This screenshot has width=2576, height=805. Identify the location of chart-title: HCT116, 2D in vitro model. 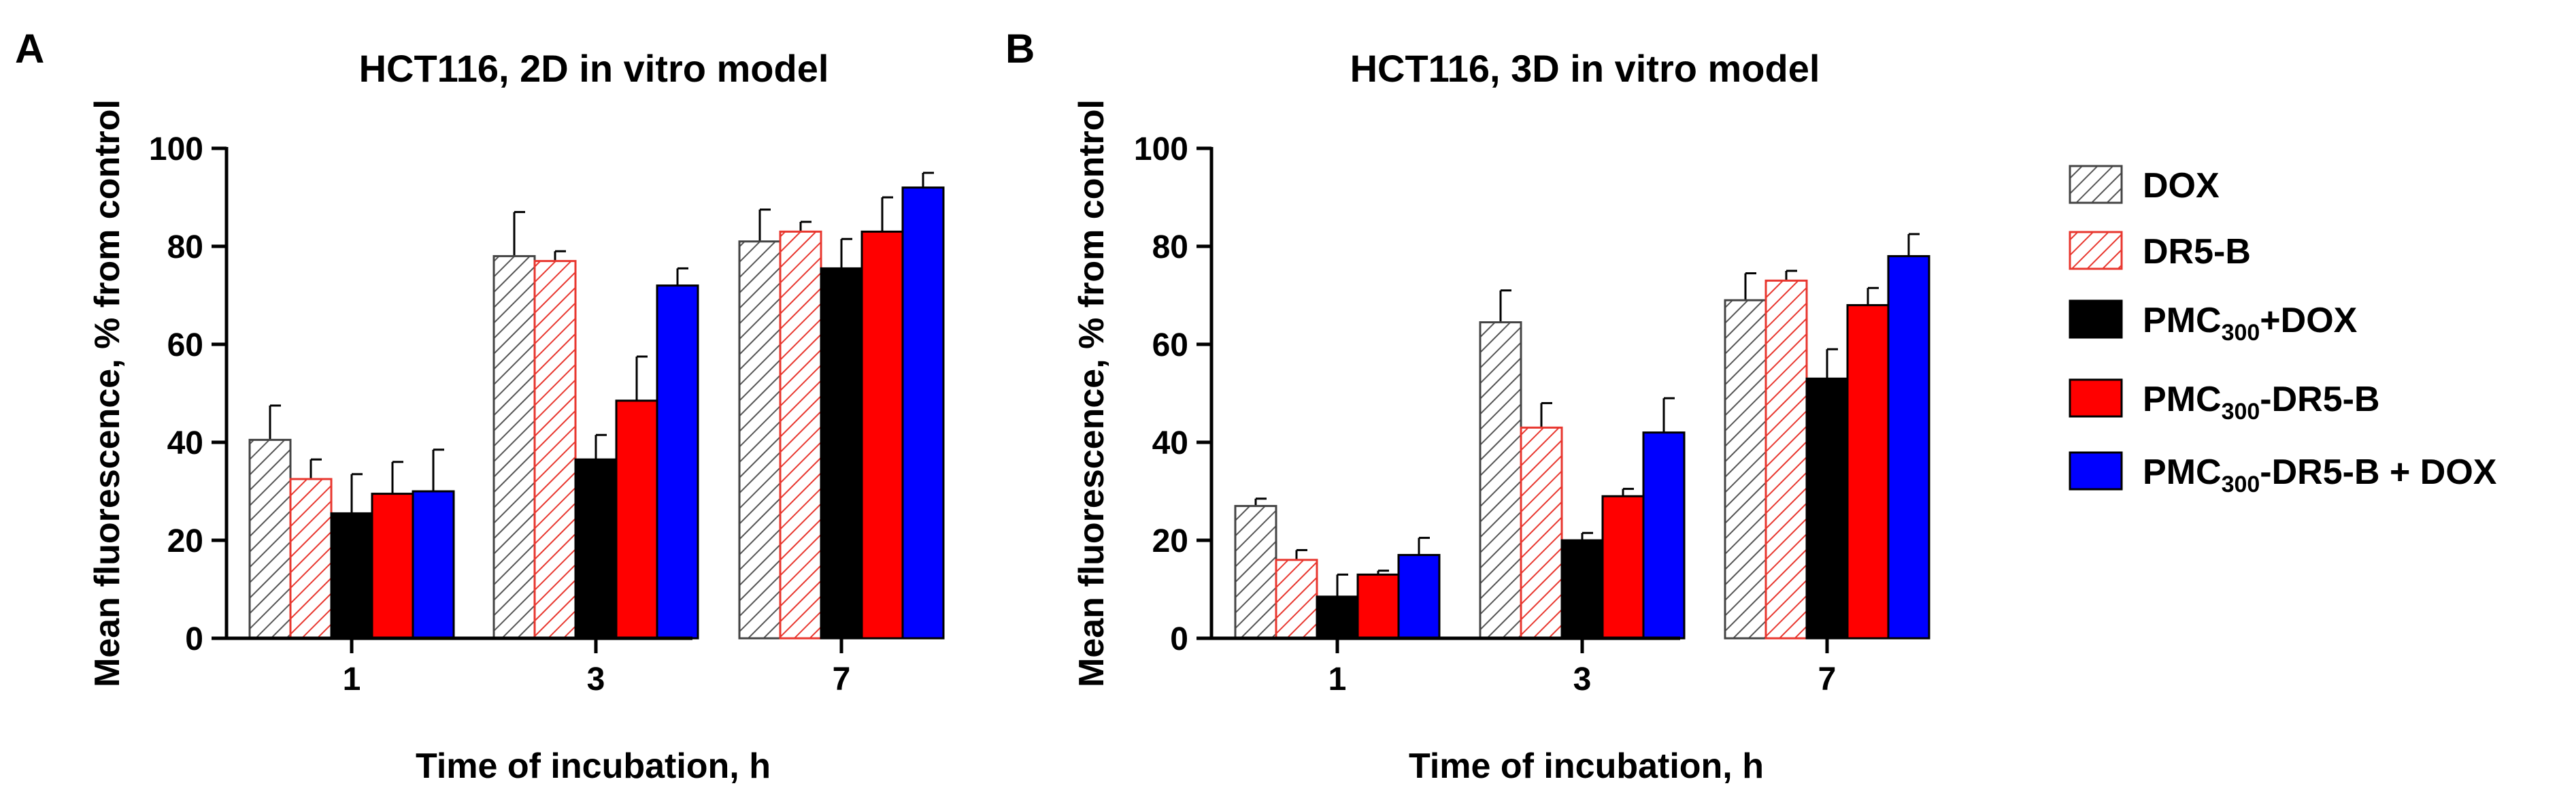
(594, 68).